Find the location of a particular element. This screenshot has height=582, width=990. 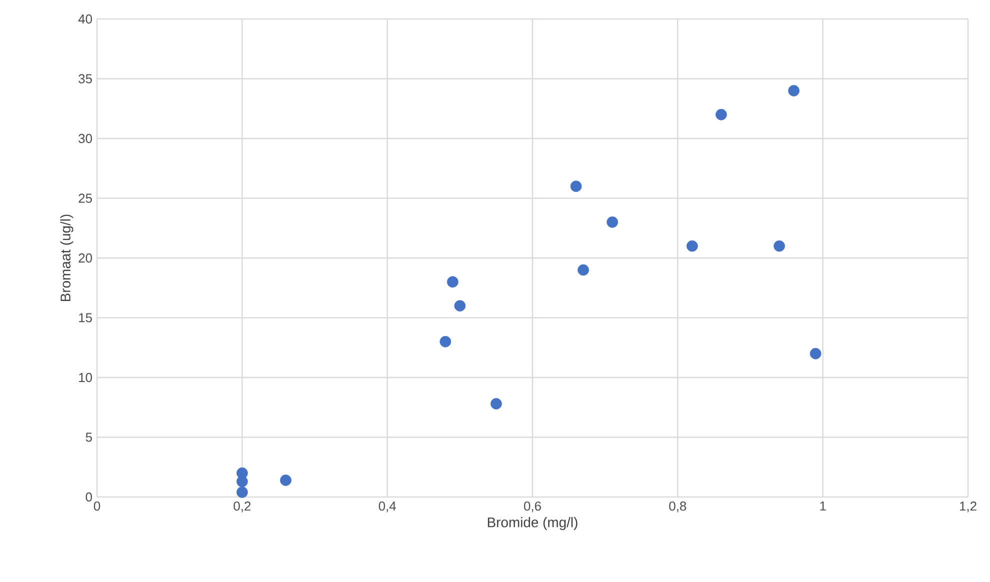

y-tick-label: 15 is located at coordinates (85, 317).